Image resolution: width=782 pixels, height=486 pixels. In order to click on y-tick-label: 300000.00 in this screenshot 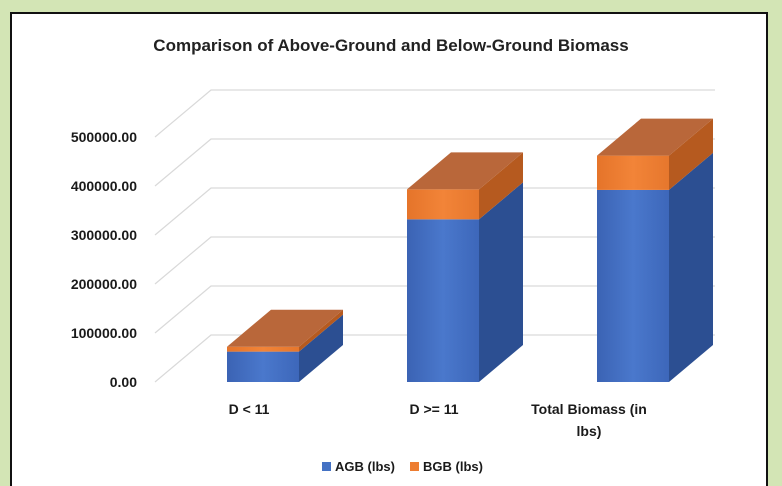, I will do `click(104, 235)`.